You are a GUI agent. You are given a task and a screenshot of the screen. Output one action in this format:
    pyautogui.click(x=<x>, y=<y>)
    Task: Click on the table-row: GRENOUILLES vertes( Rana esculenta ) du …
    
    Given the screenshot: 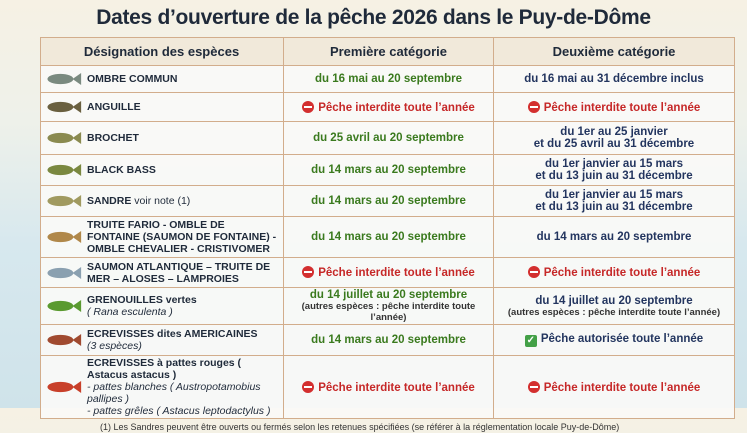 What is the action you would take?
    pyautogui.click(x=387, y=306)
    